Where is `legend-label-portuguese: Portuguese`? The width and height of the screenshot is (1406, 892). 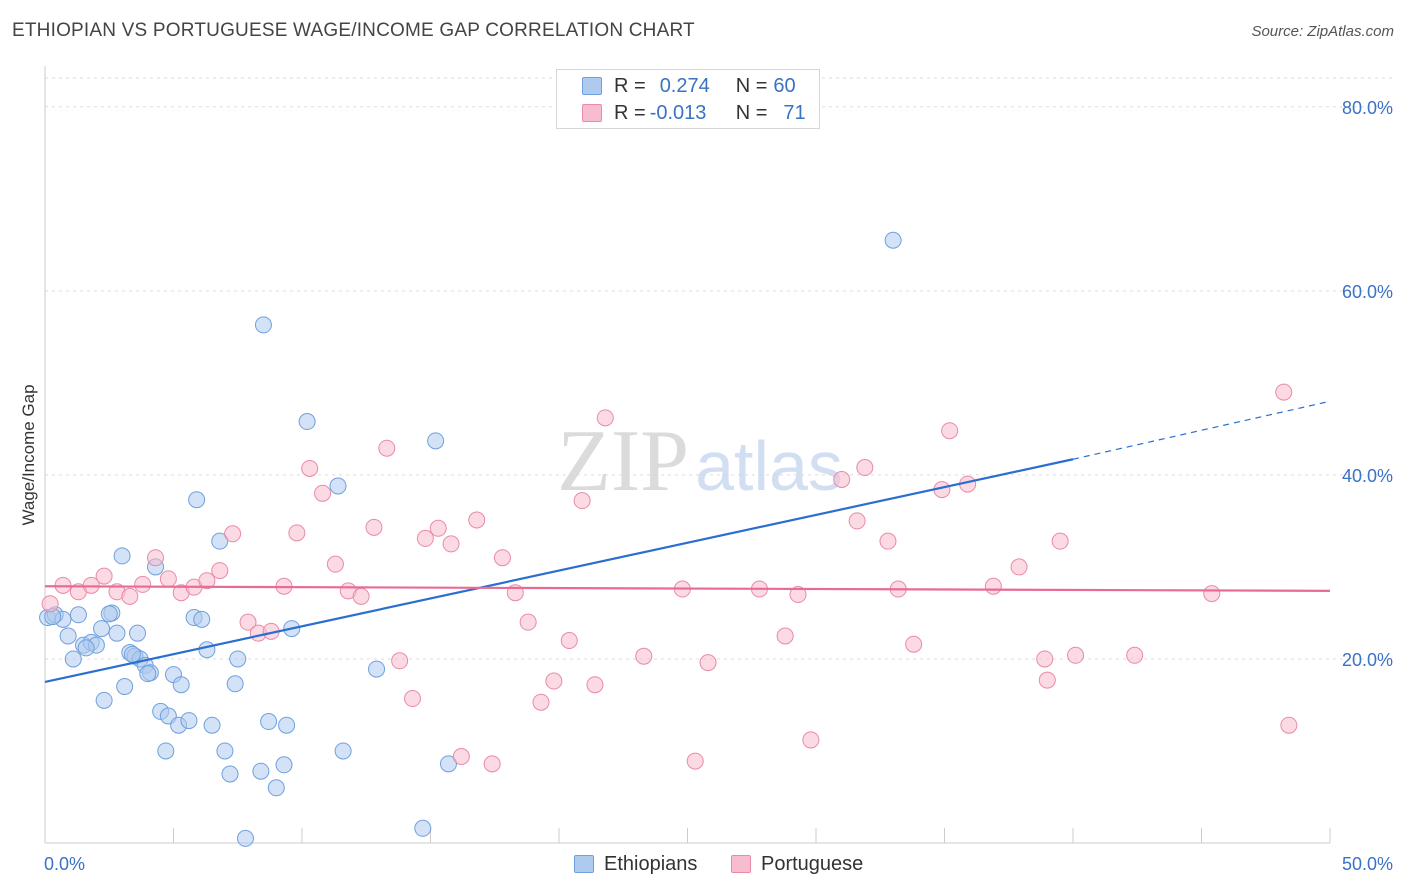 legend-label-portuguese: Portuguese is located at coordinates (812, 863).